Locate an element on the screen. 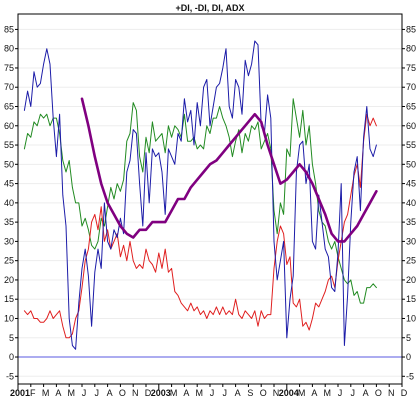 The height and width of the screenshot is (400, 420). y-tick-label-right: 65 is located at coordinates (411, 107).